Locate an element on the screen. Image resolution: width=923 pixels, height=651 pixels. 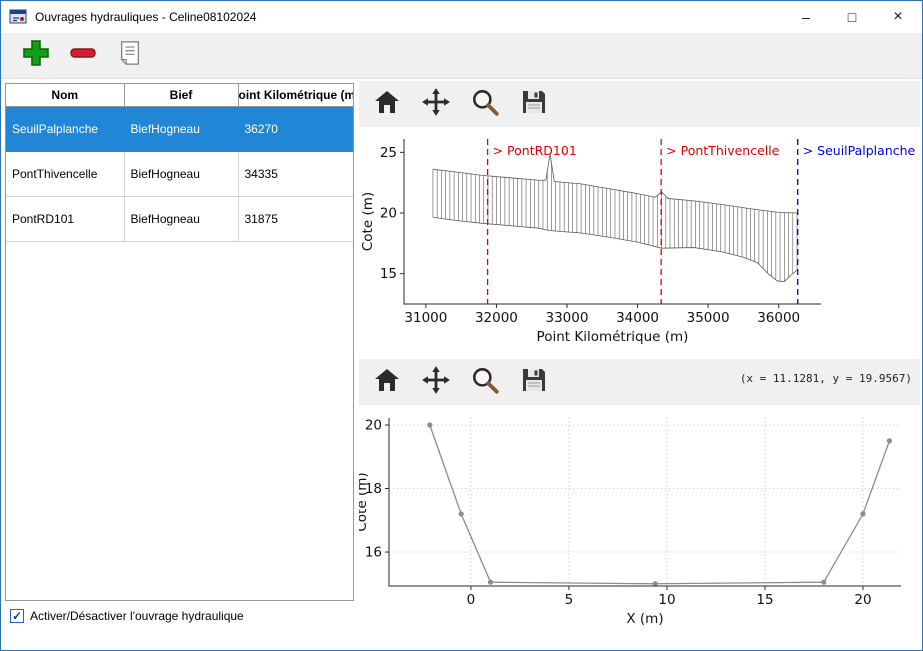
table-cell: PontThivencelle is located at coordinates (65, 174).